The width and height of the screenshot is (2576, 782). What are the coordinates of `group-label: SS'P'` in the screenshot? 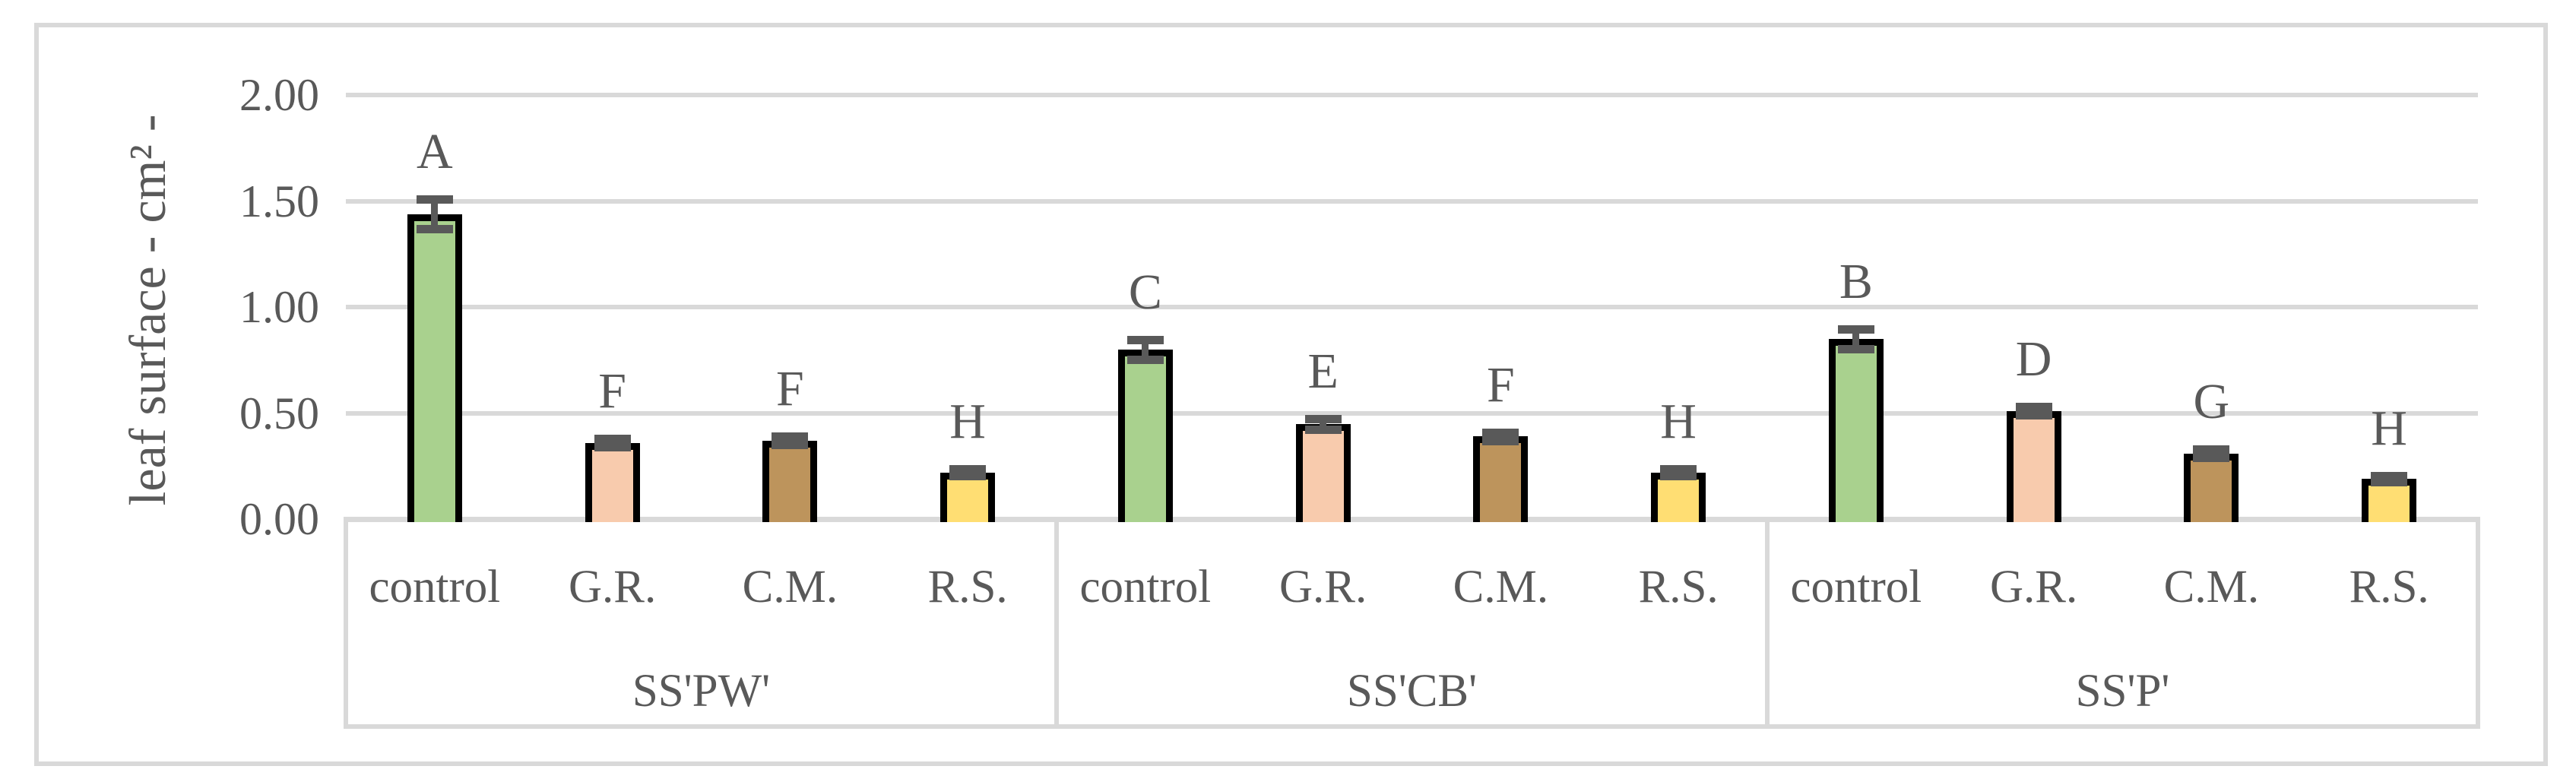 It's located at (2122, 691).